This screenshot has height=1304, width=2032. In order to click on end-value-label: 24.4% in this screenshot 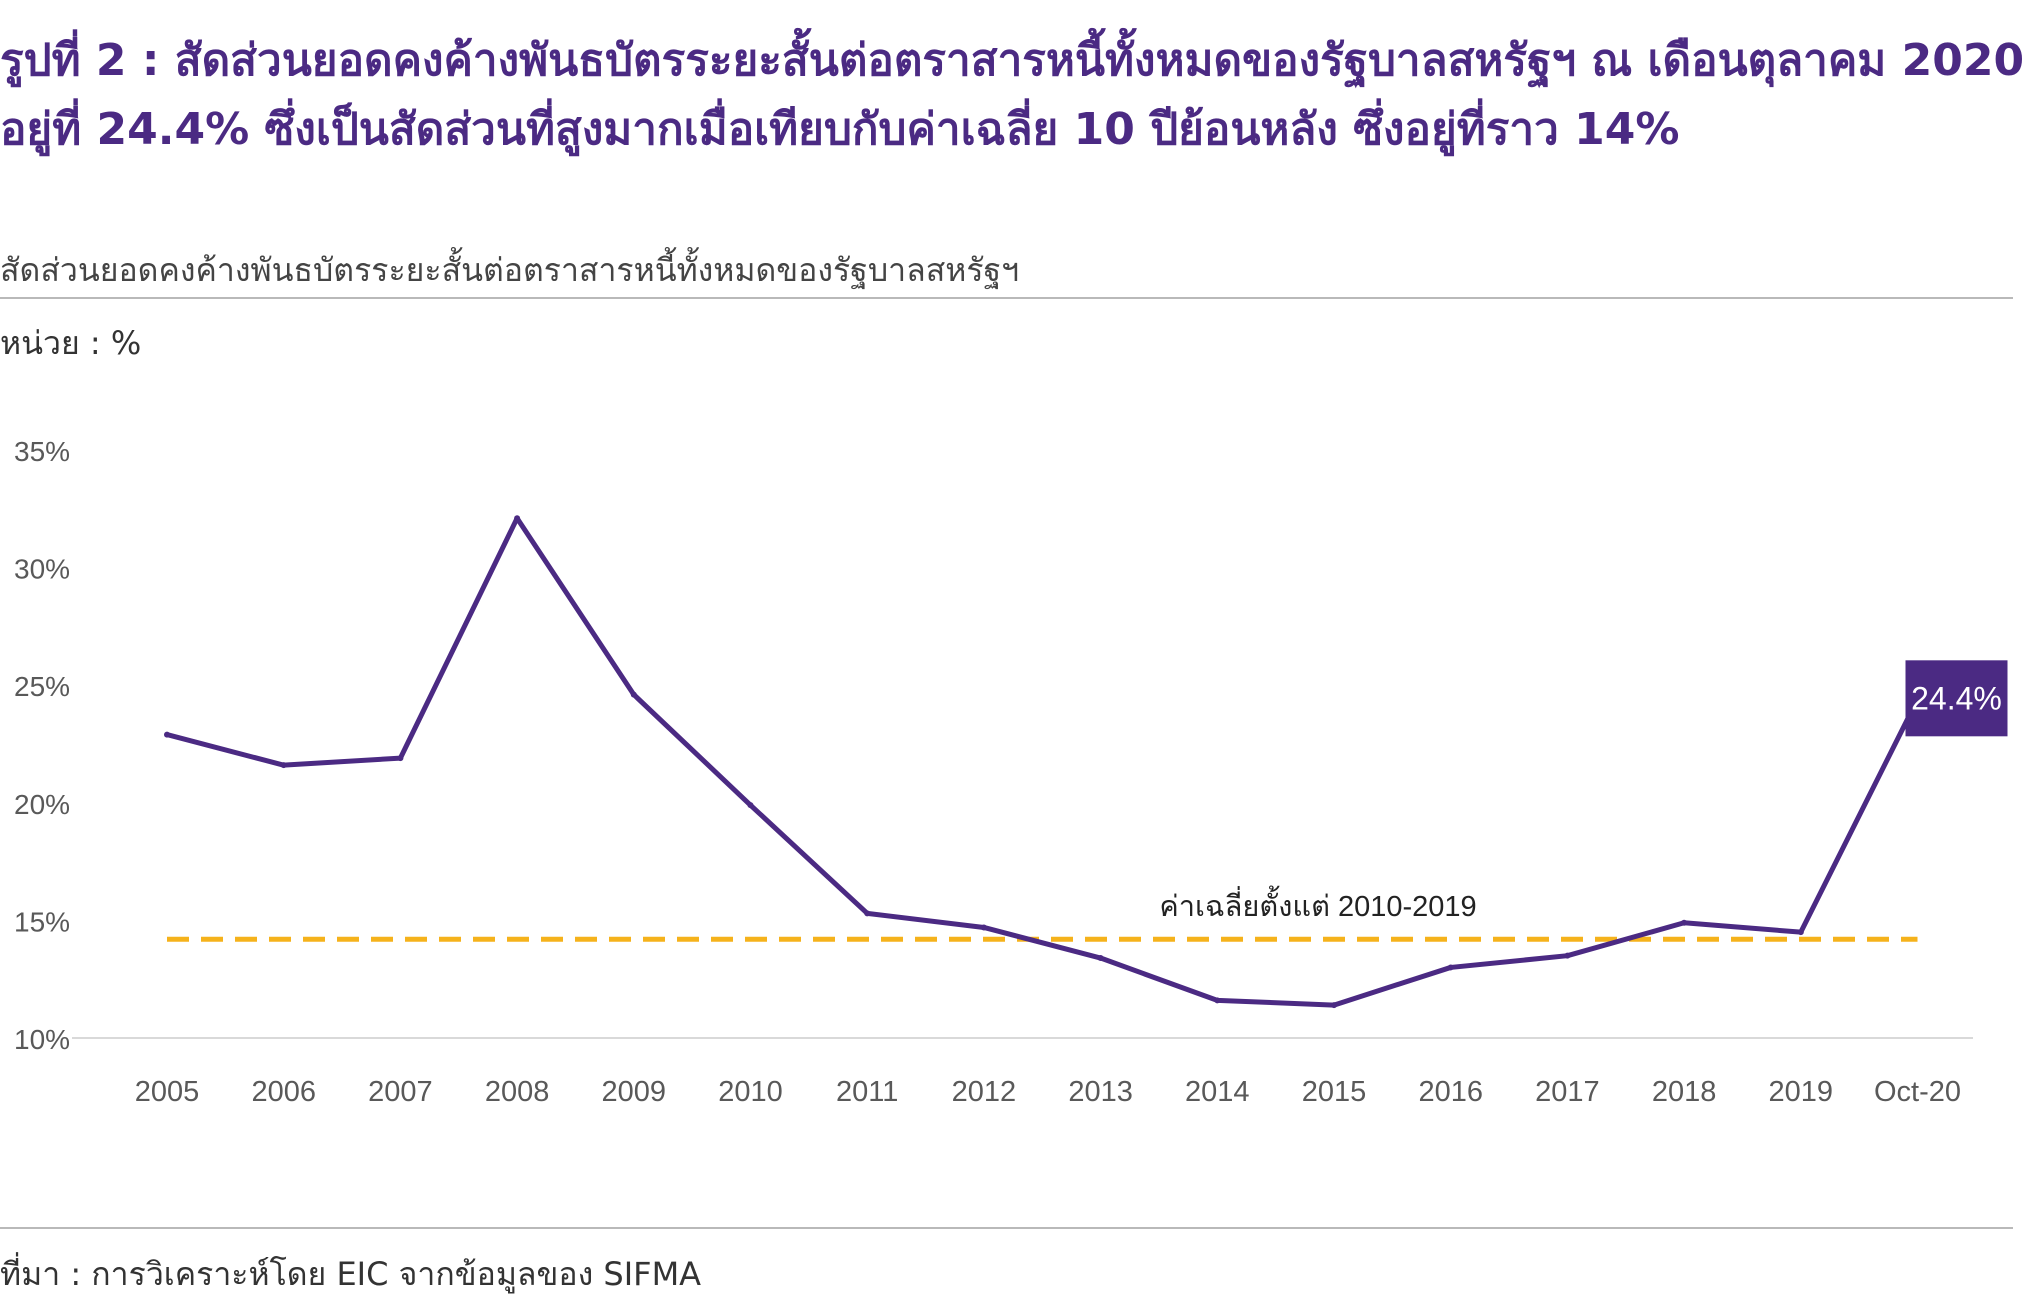, I will do `click(1956, 698)`.